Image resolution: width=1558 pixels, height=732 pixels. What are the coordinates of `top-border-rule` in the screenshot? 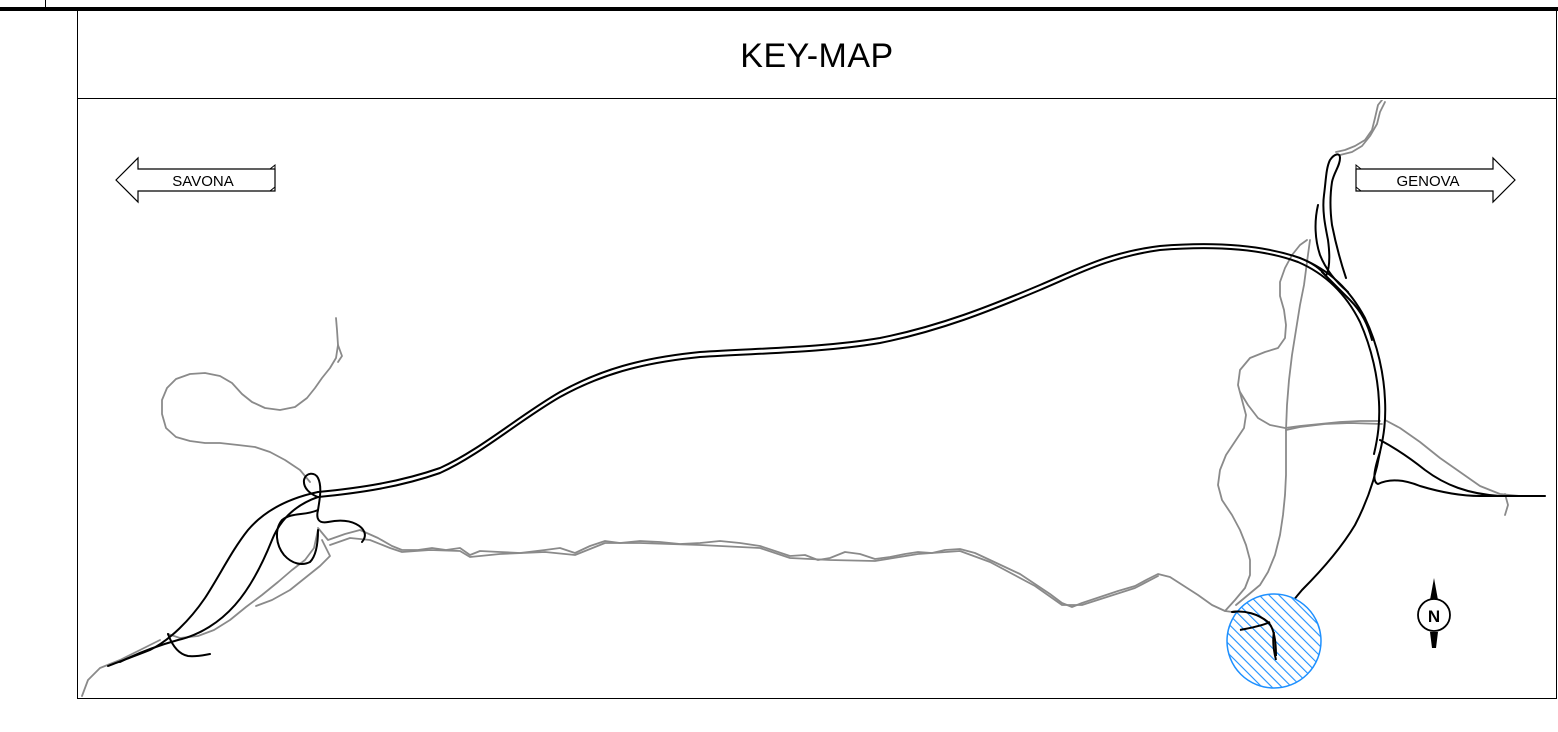 It's located at (779, 9).